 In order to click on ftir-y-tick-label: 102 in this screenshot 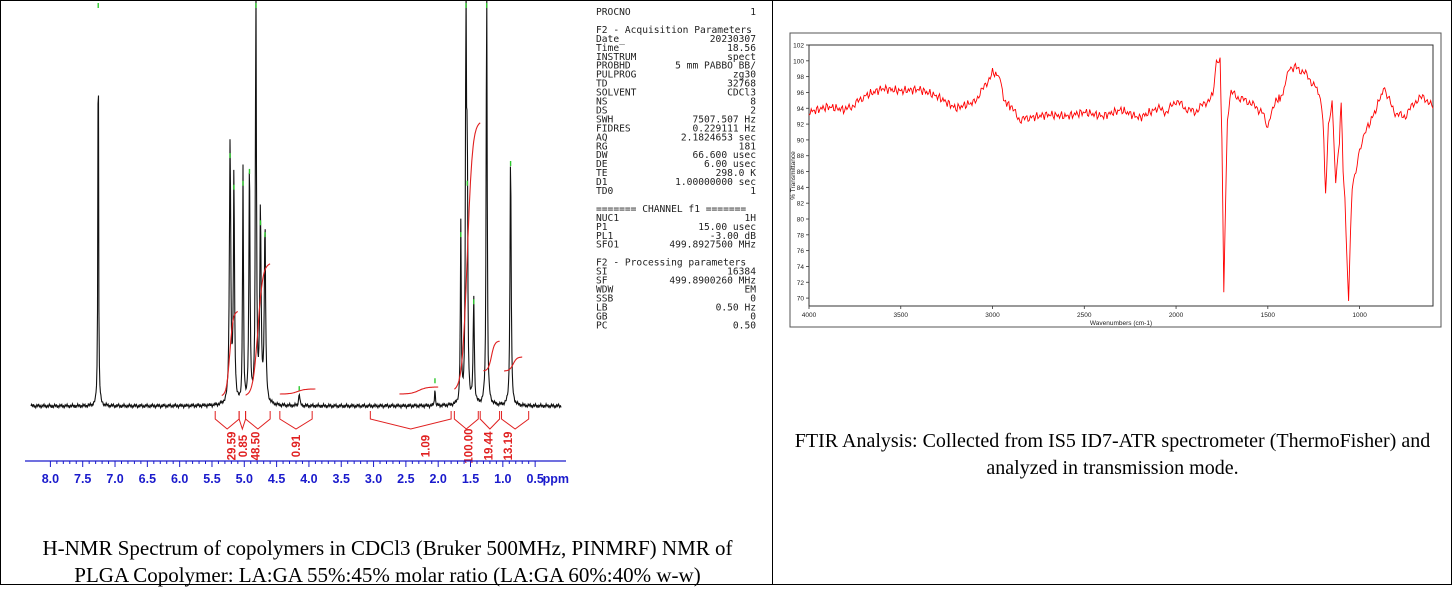, I will do `click(798, 46)`.